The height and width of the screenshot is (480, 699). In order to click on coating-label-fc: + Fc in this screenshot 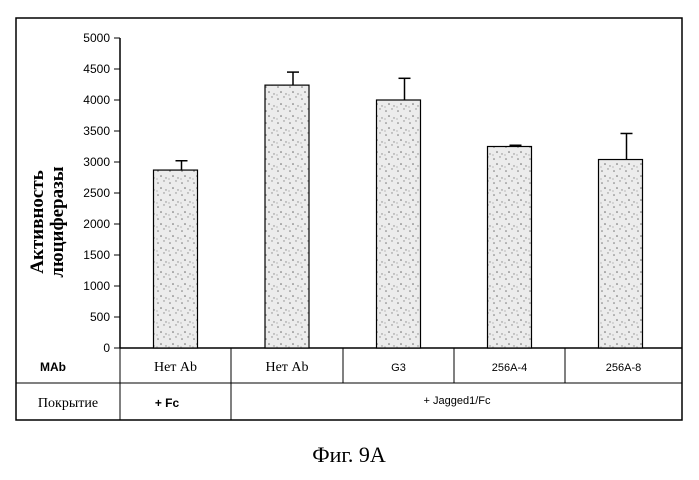, I will do `click(167, 403)`.